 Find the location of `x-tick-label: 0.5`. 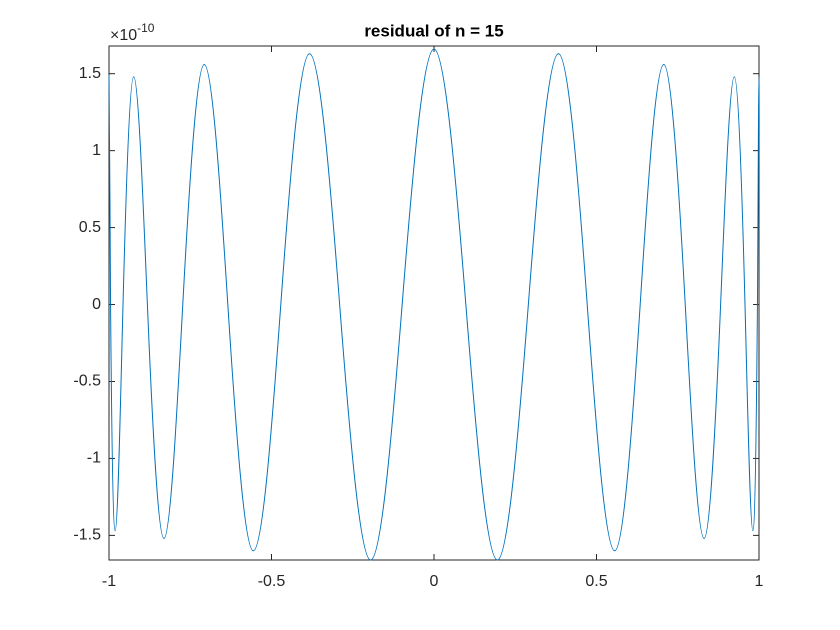

x-tick-label: 0.5 is located at coordinates (596, 581).